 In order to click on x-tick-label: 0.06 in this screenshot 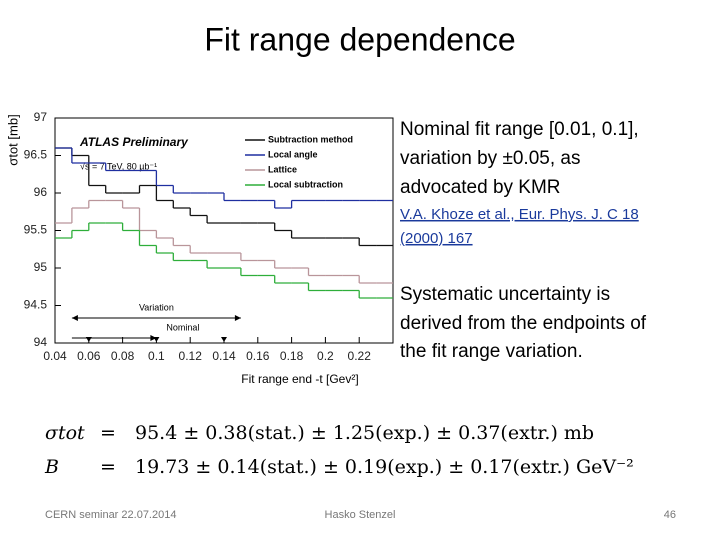, I will do `click(89, 356)`.